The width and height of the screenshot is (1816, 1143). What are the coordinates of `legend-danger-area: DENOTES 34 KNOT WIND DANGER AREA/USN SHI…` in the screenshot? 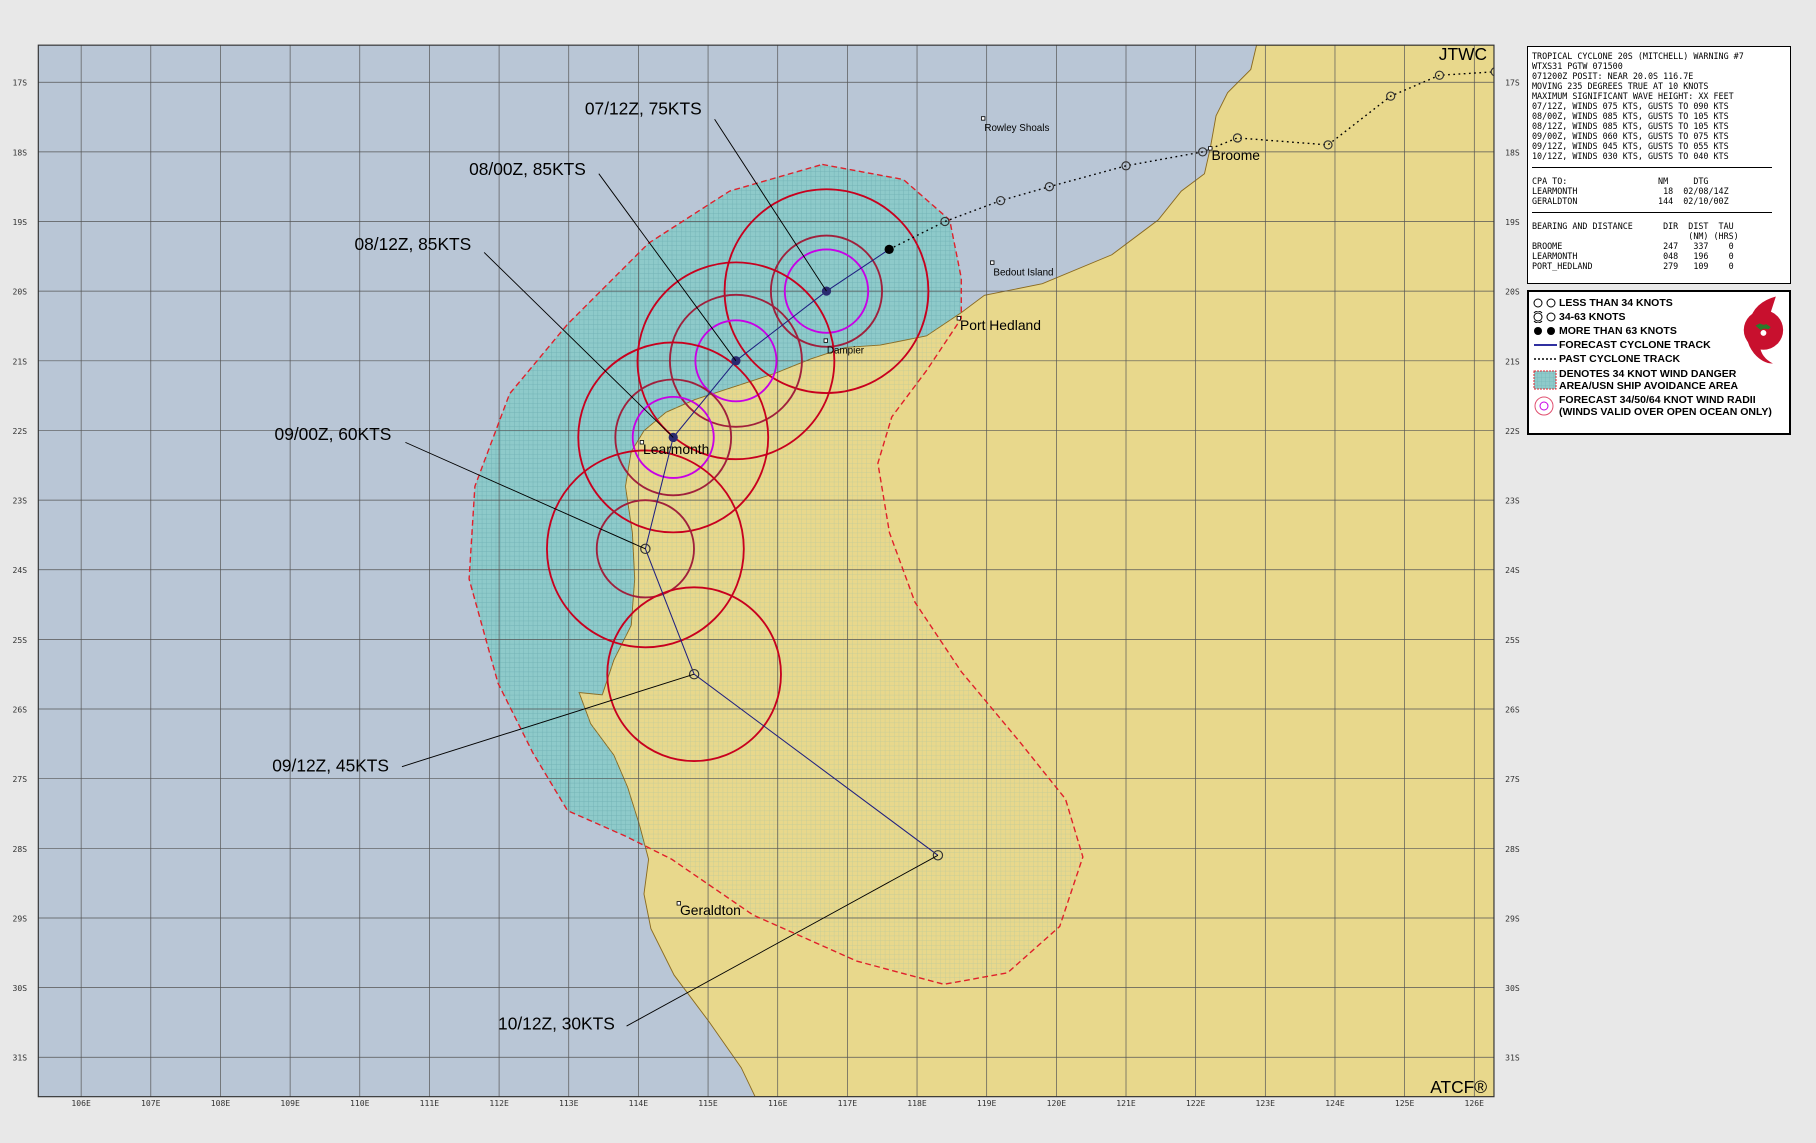 It's located at (1659, 380).